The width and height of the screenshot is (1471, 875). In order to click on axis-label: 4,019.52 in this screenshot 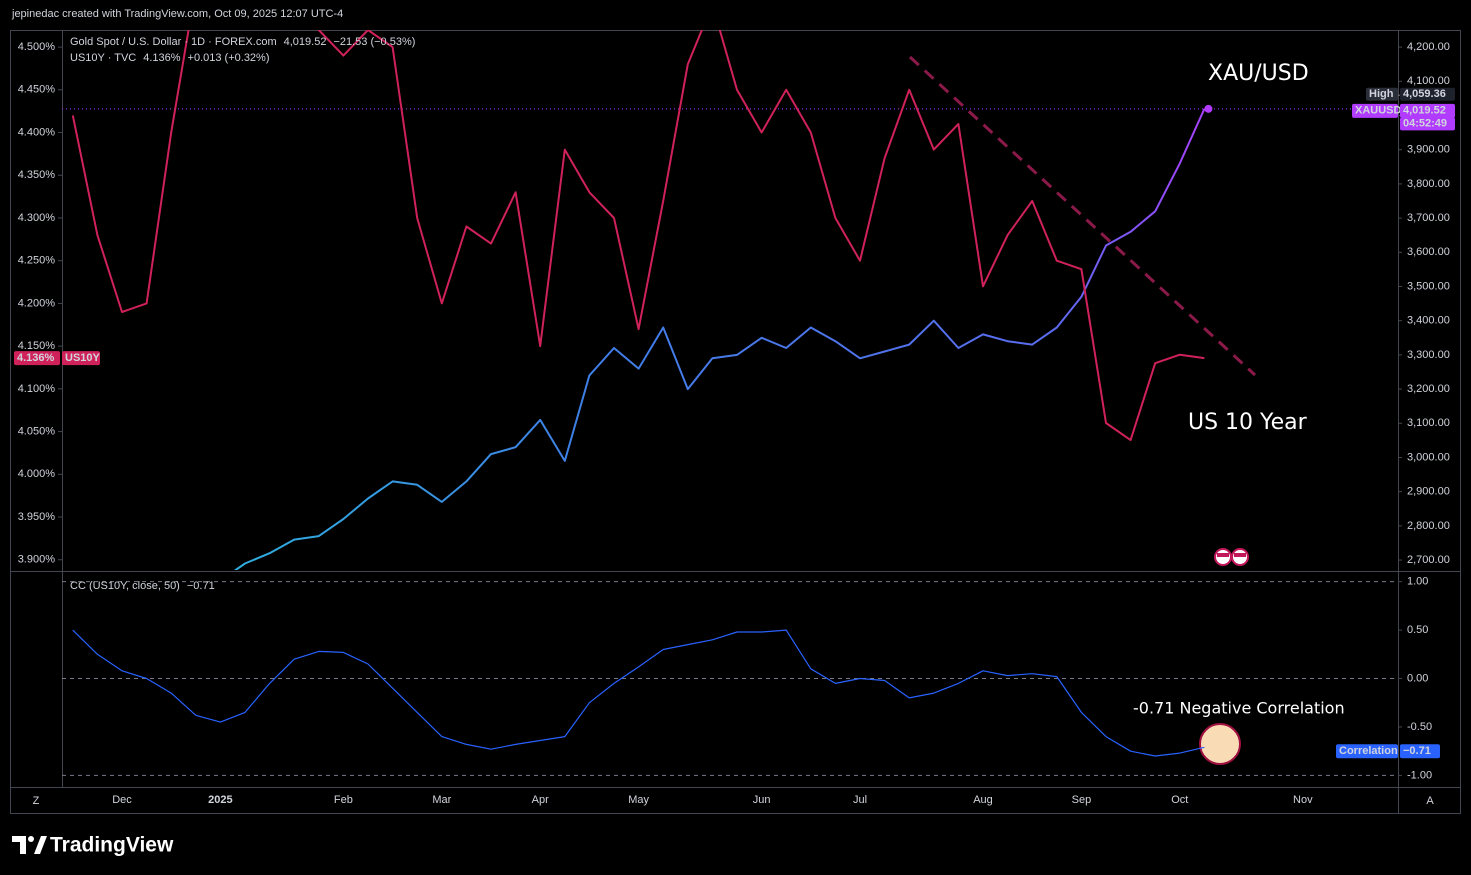, I will do `click(1424, 111)`.